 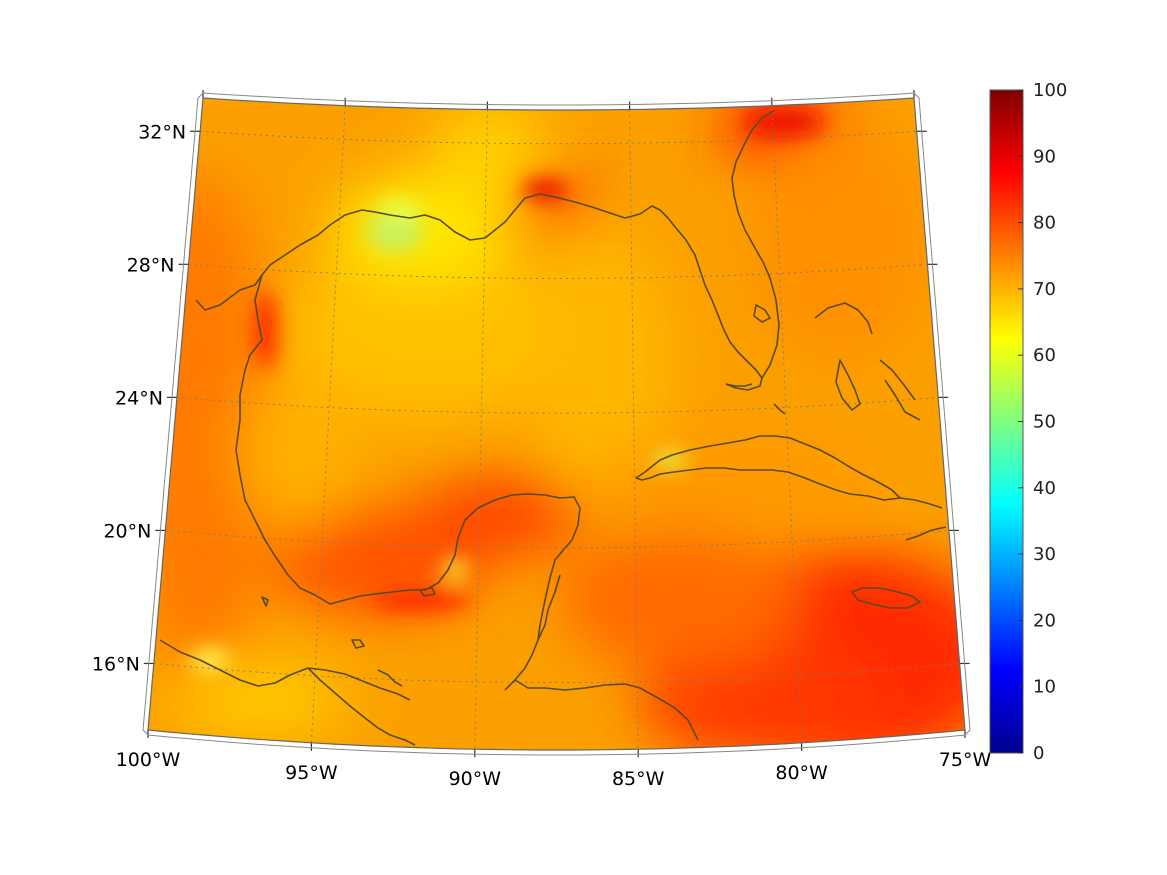 I want to click on coast-pacific-mexico, so click(x=361, y=706).